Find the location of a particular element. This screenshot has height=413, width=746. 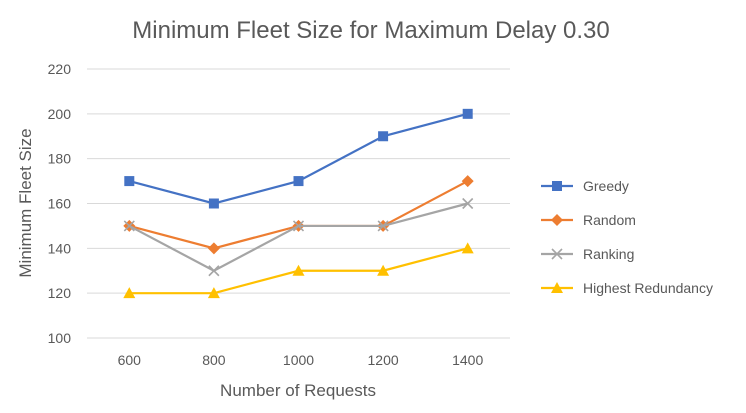

x-tick-label: 800 is located at coordinates (214, 360).